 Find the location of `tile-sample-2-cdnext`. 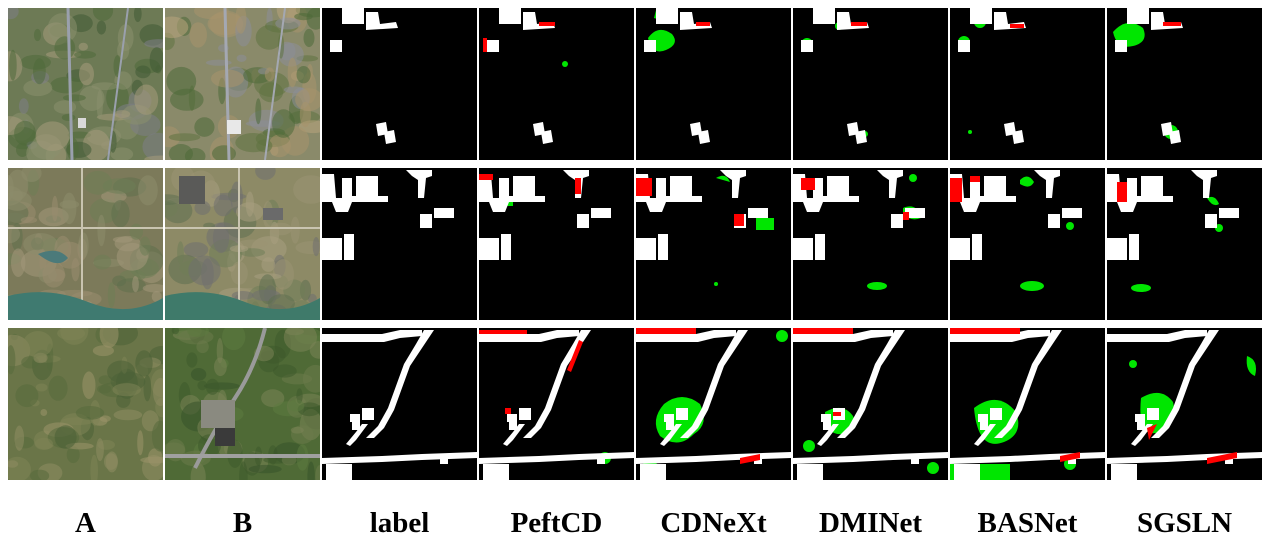

tile-sample-2-cdnext is located at coordinates (713, 244).